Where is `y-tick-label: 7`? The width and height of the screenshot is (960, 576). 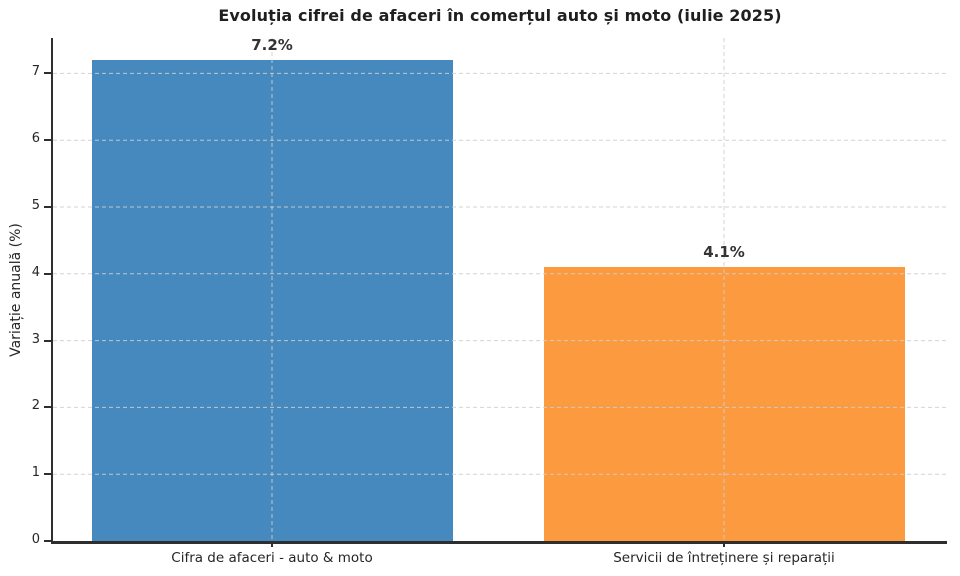 y-tick-label: 7 is located at coordinates (35, 72).